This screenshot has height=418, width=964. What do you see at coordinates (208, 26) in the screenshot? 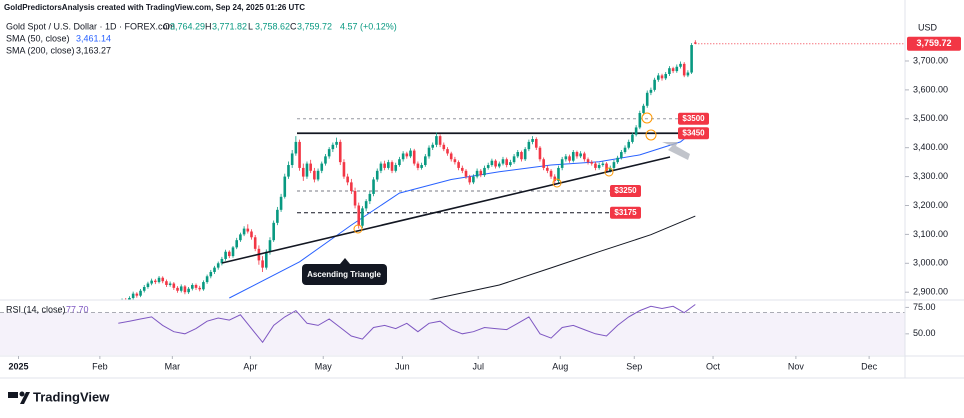
I see `ohlc-key: H` at bounding box center [208, 26].